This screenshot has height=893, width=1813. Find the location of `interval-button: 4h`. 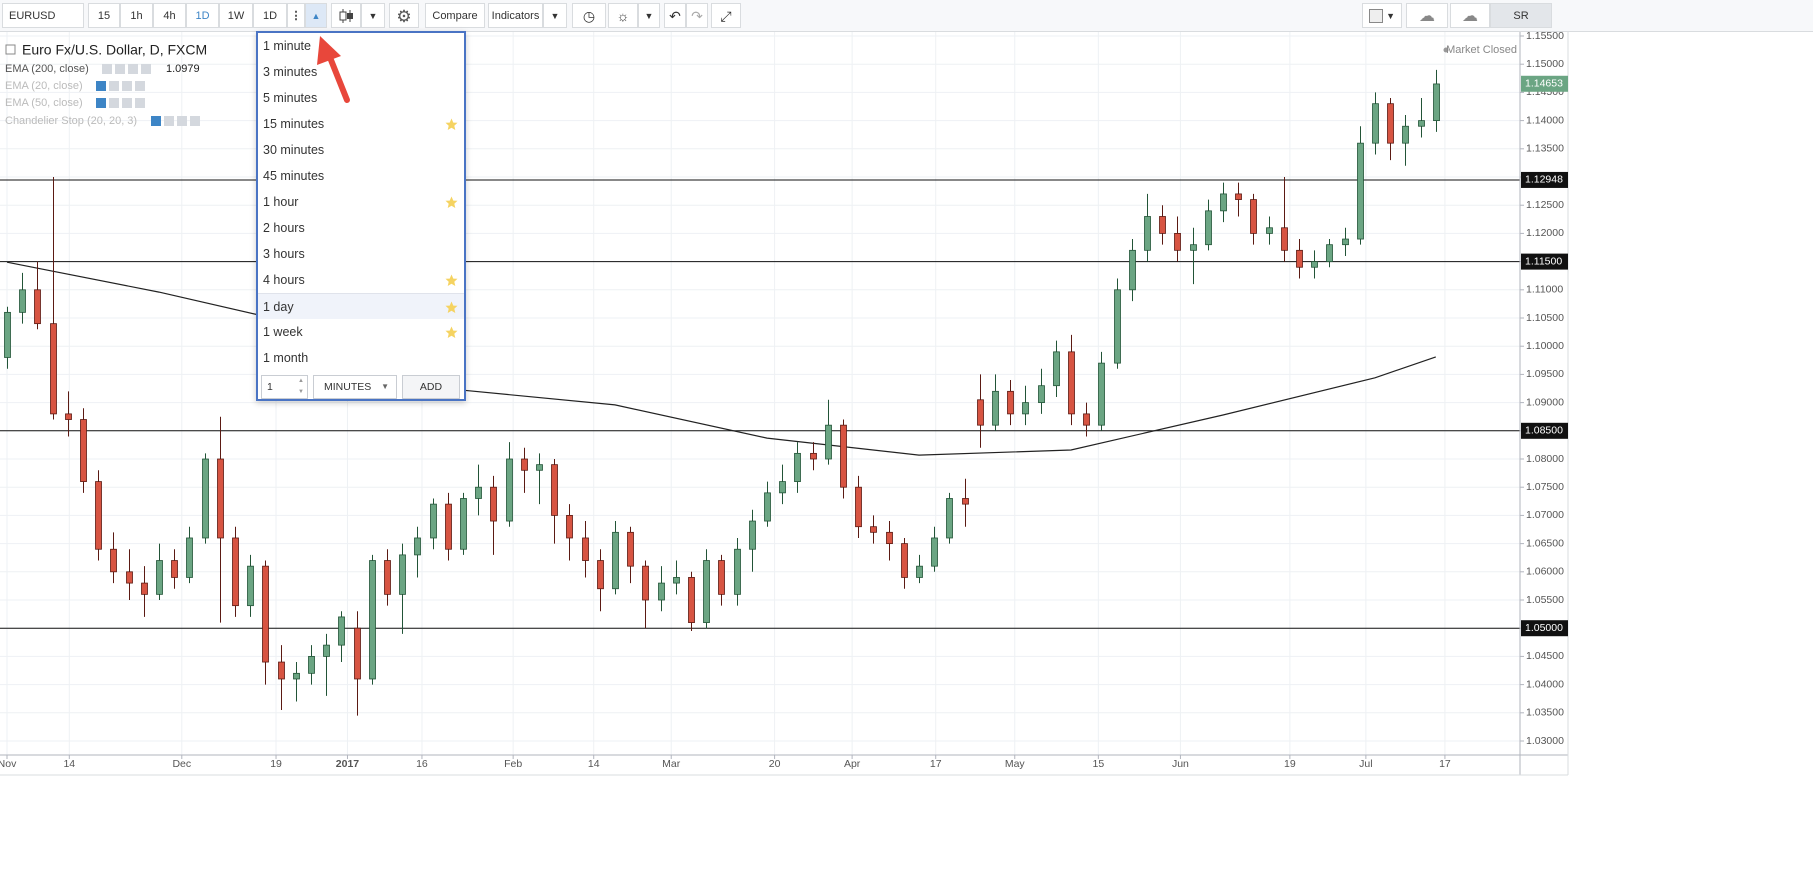

interval-button: 4h is located at coordinates (169, 15).